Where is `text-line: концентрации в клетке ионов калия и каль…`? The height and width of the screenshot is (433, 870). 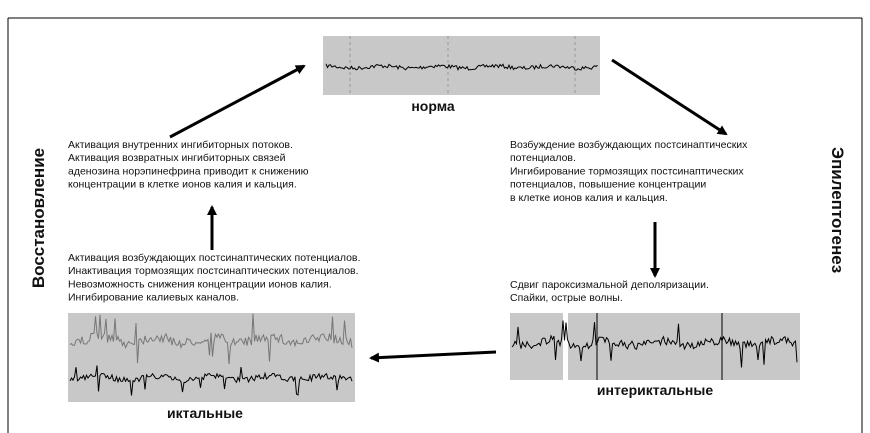 text-line: концентрации в клетке ионов калия и каль… is located at coordinates (182, 185).